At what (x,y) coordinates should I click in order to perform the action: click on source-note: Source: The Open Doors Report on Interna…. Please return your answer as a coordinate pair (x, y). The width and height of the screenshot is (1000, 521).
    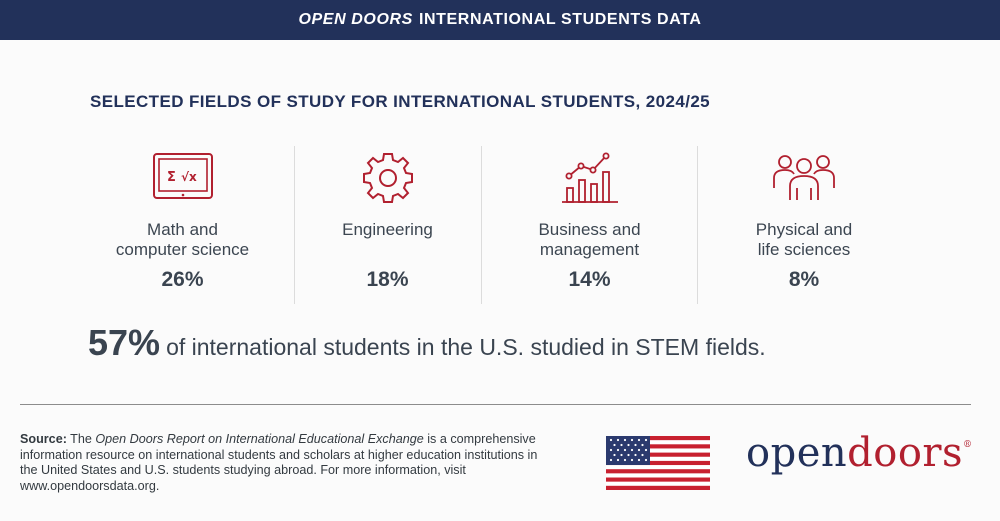
    Looking at the image, I should click on (279, 462).